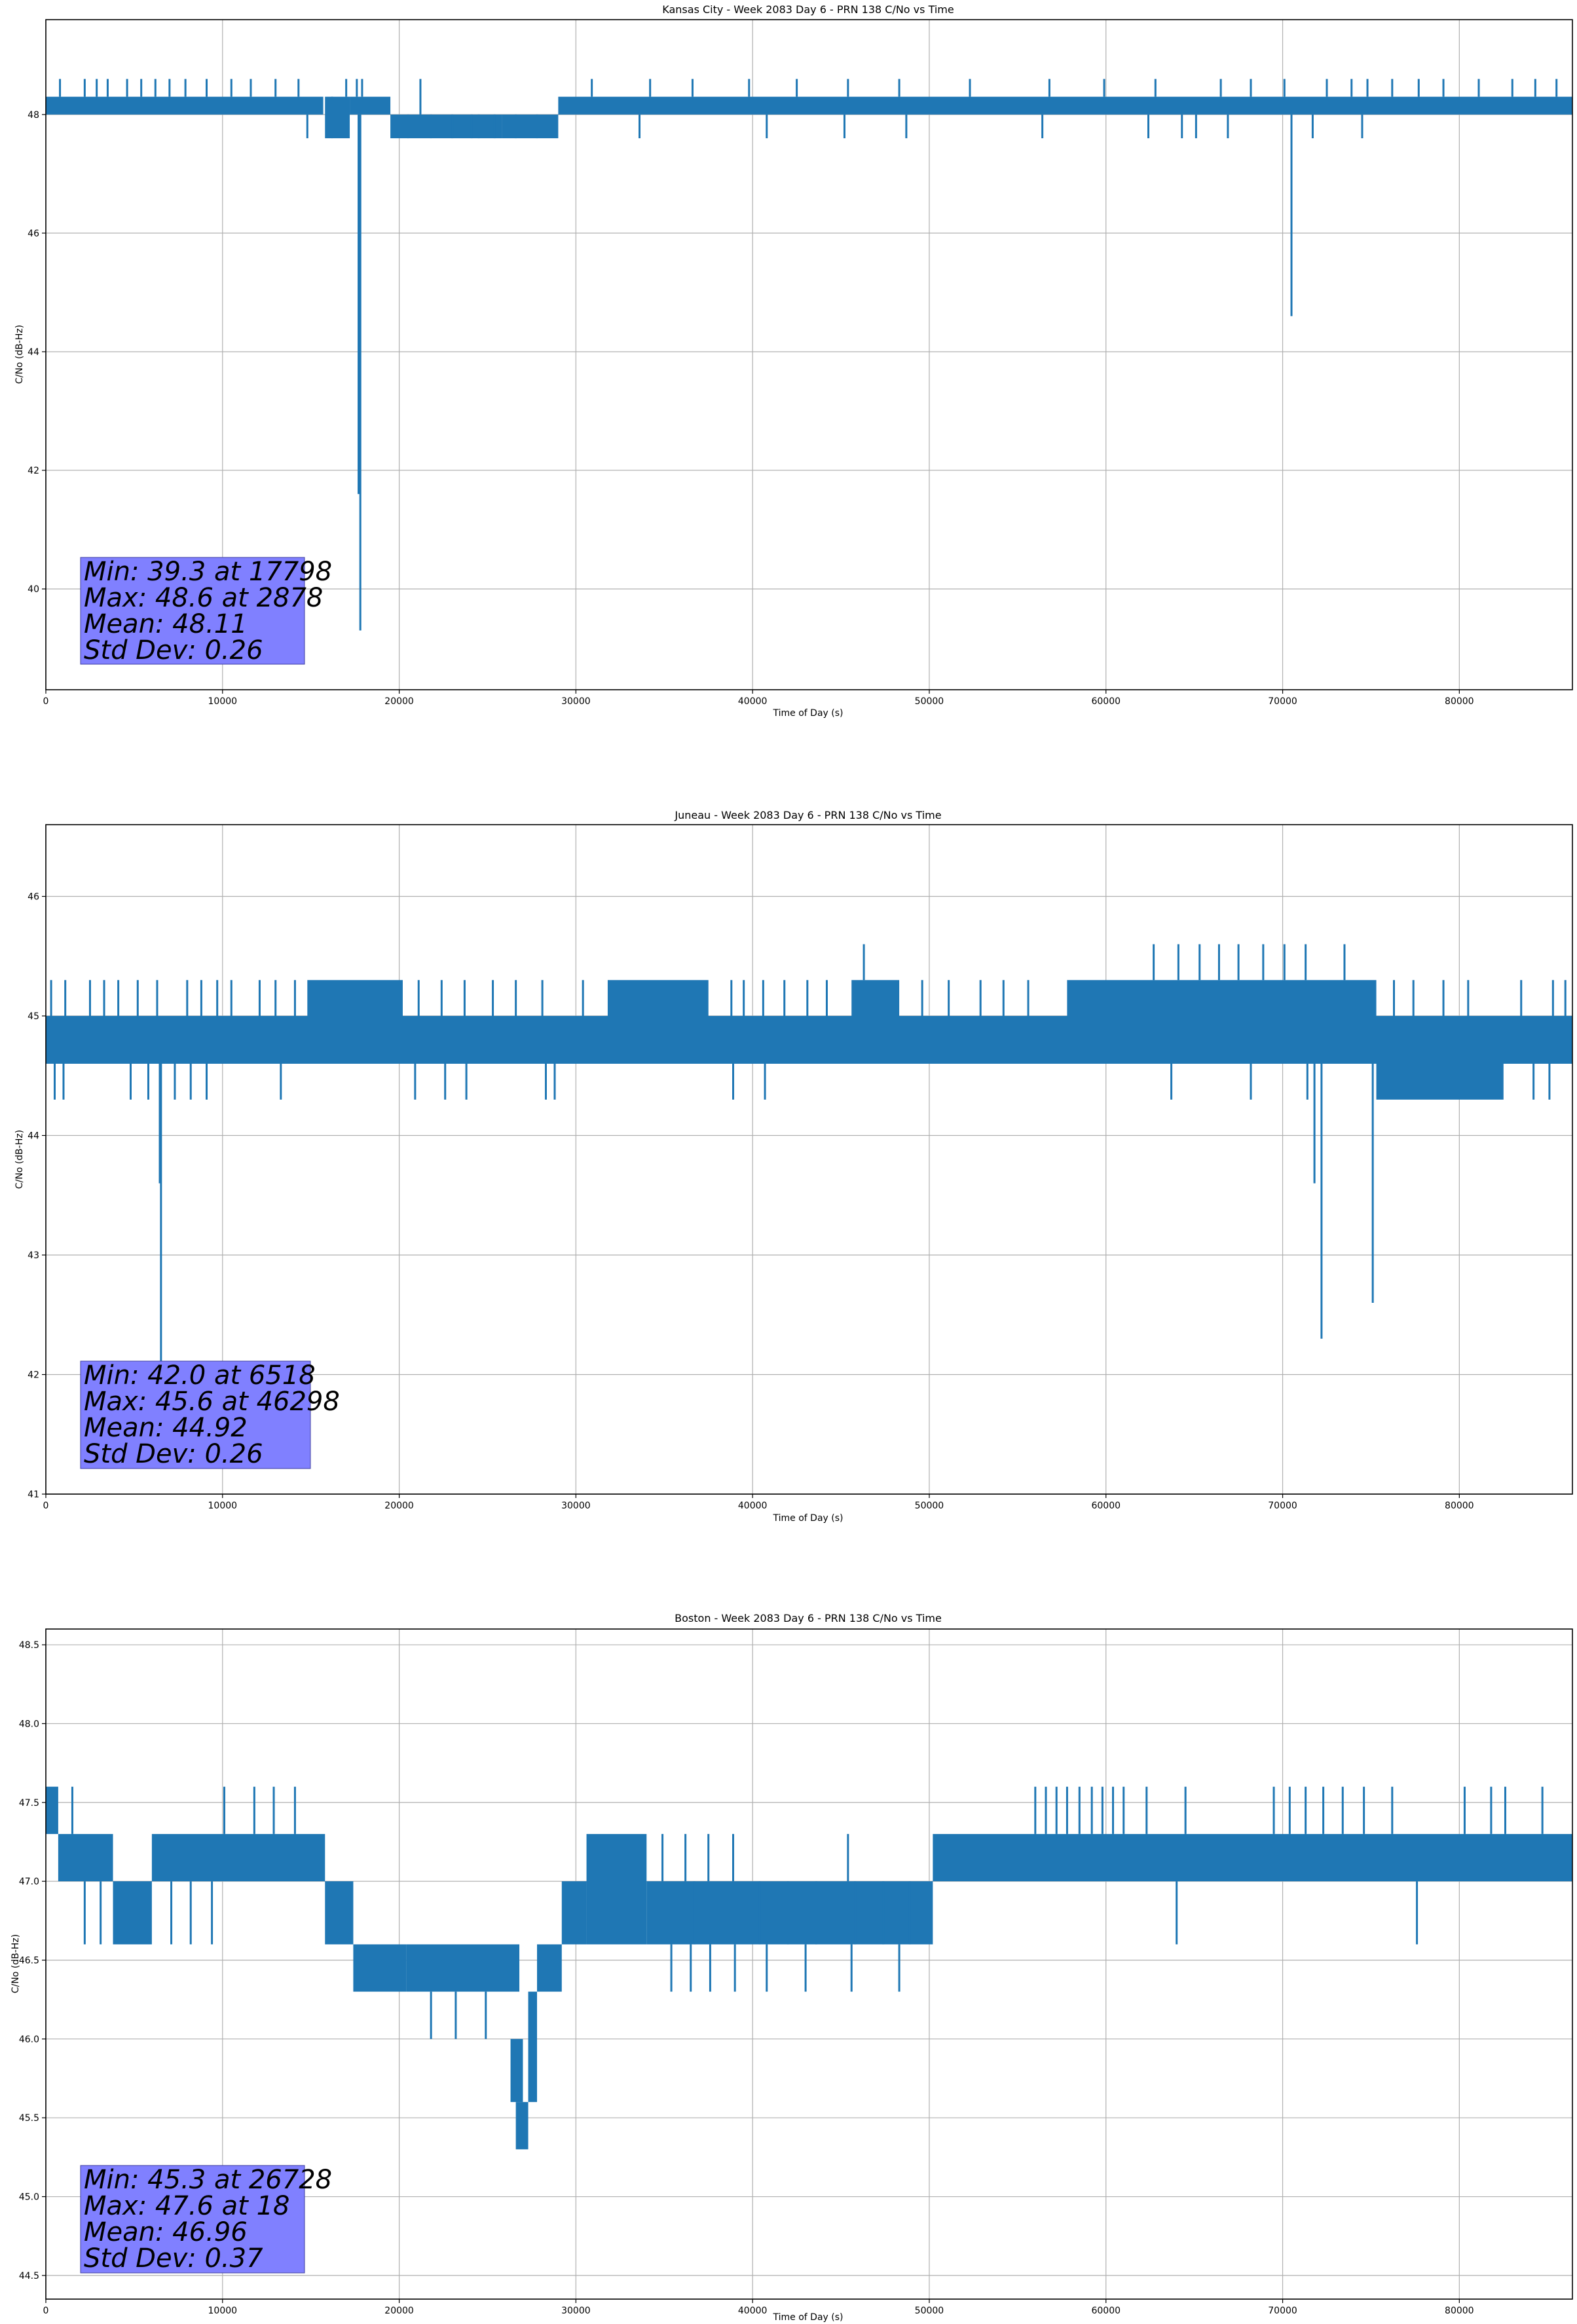 The width and height of the screenshot is (1577, 2324). What do you see at coordinates (166, 624) in the screenshot?
I see `stats-mean: Mean: 48.11` at bounding box center [166, 624].